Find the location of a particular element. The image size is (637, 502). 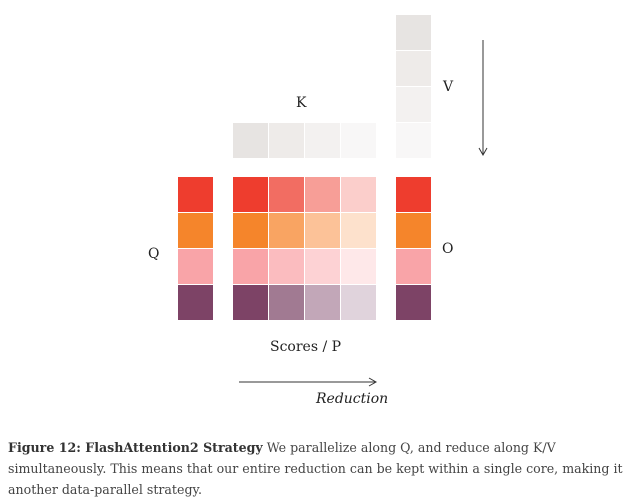

reduction-right-arrow is located at coordinates (308, 382).